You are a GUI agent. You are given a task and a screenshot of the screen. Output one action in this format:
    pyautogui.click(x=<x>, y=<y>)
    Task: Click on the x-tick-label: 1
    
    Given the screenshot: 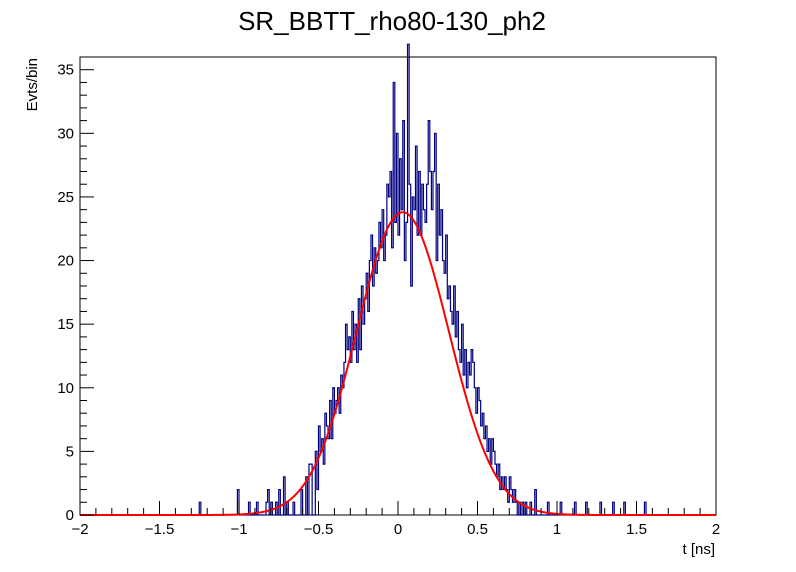 What is the action you would take?
    pyautogui.click(x=557, y=529)
    